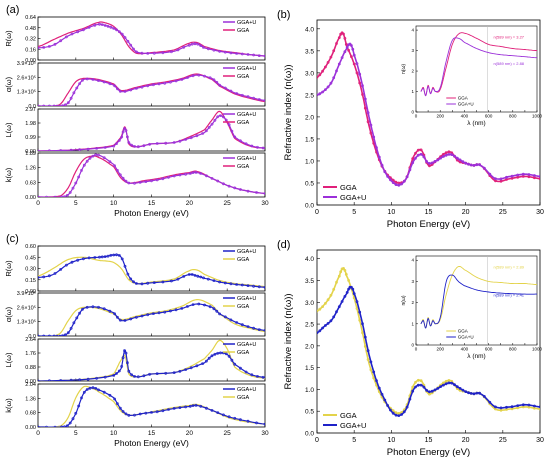 The image size is (550, 461). What do you see at coordinates (465, 116) in the screenshot?
I see `inset-x-tick-label: 400` at bounding box center [465, 116].